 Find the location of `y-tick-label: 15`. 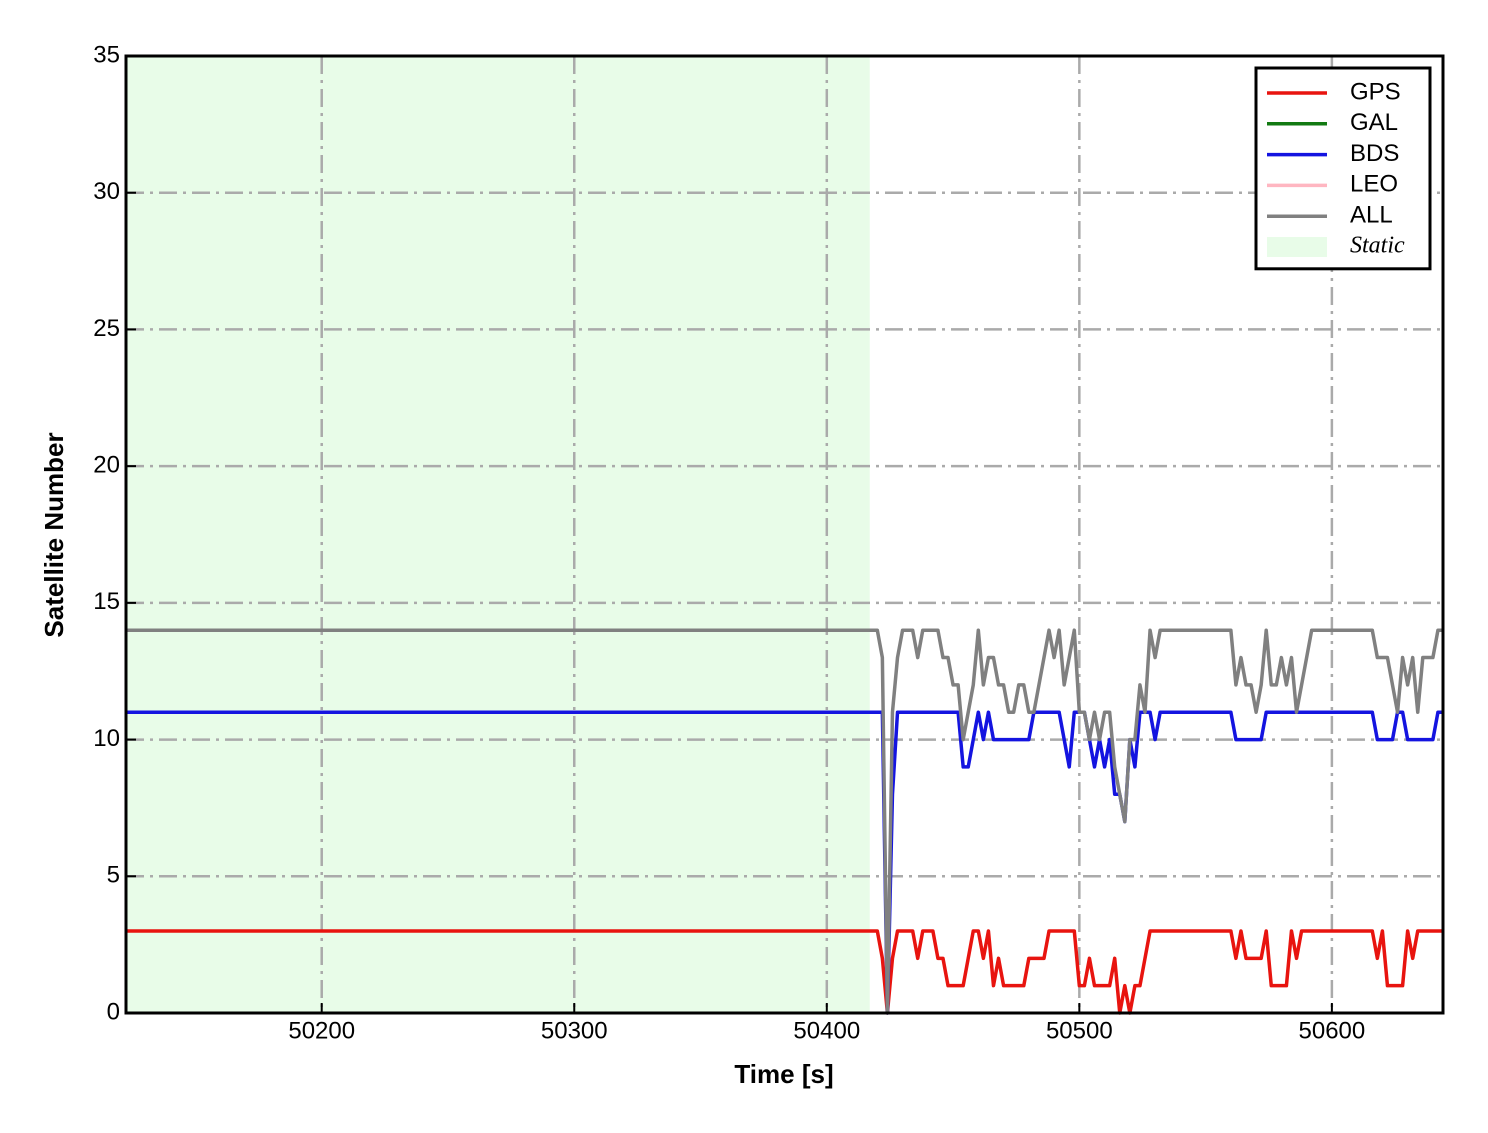

y-tick-label: 15 is located at coordinates (106, 601).